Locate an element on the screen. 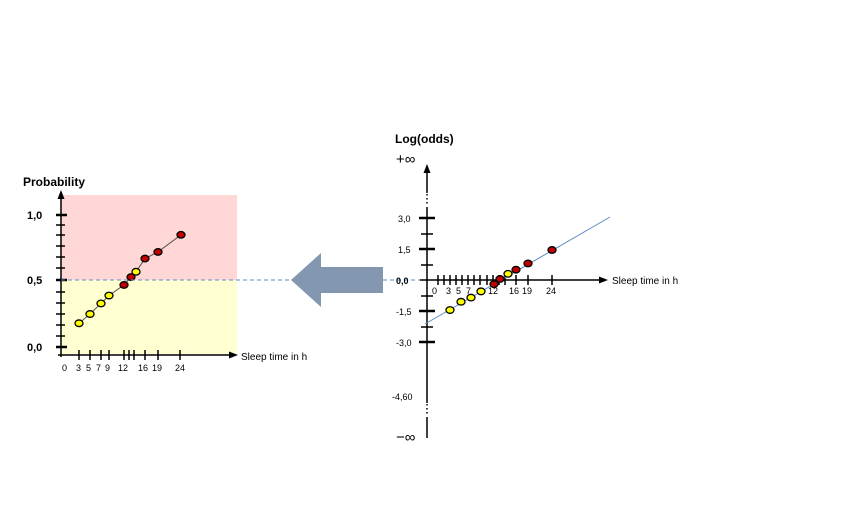 The width and height of the screenshot is (845, 522). left-x-tick-label: 0 is located at coordinates (64, 368).